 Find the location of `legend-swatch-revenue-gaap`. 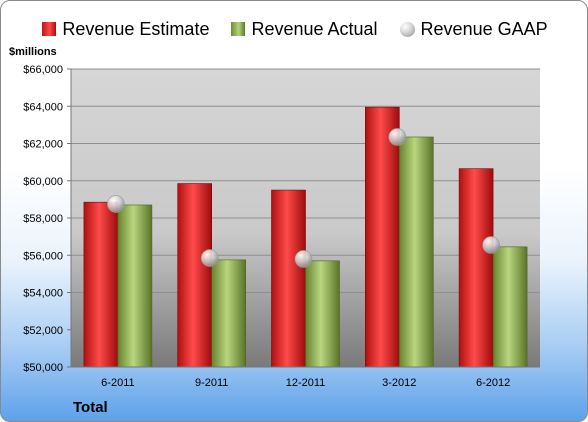

legend-swatch-revenue-gaap is located at coordinates (407, 29).